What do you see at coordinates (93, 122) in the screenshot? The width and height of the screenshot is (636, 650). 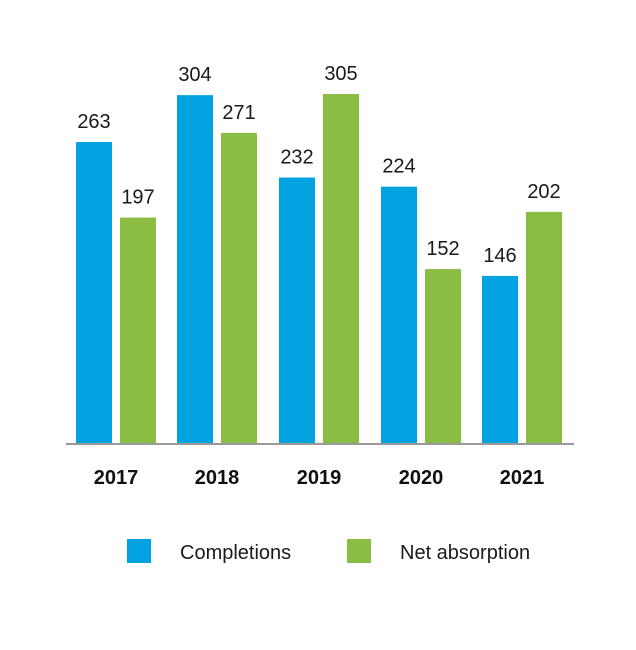 I see `value-label-completions-2017: 263` at bounding box center [93, 122].